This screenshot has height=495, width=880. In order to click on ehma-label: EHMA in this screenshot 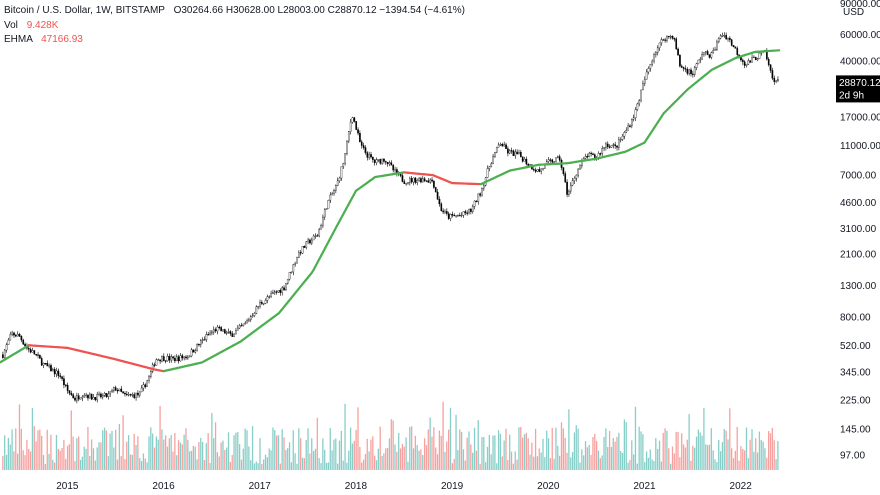, I will do `click(18, 39)`.